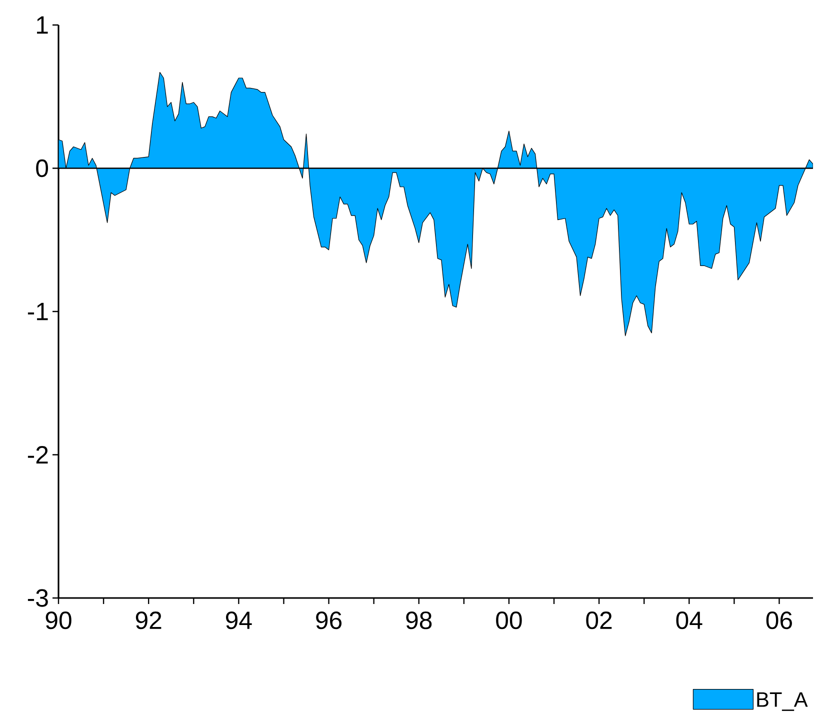 This screenshot has height=722, width=815. I want to click on x-tick-label: 96, so click(329, 621).